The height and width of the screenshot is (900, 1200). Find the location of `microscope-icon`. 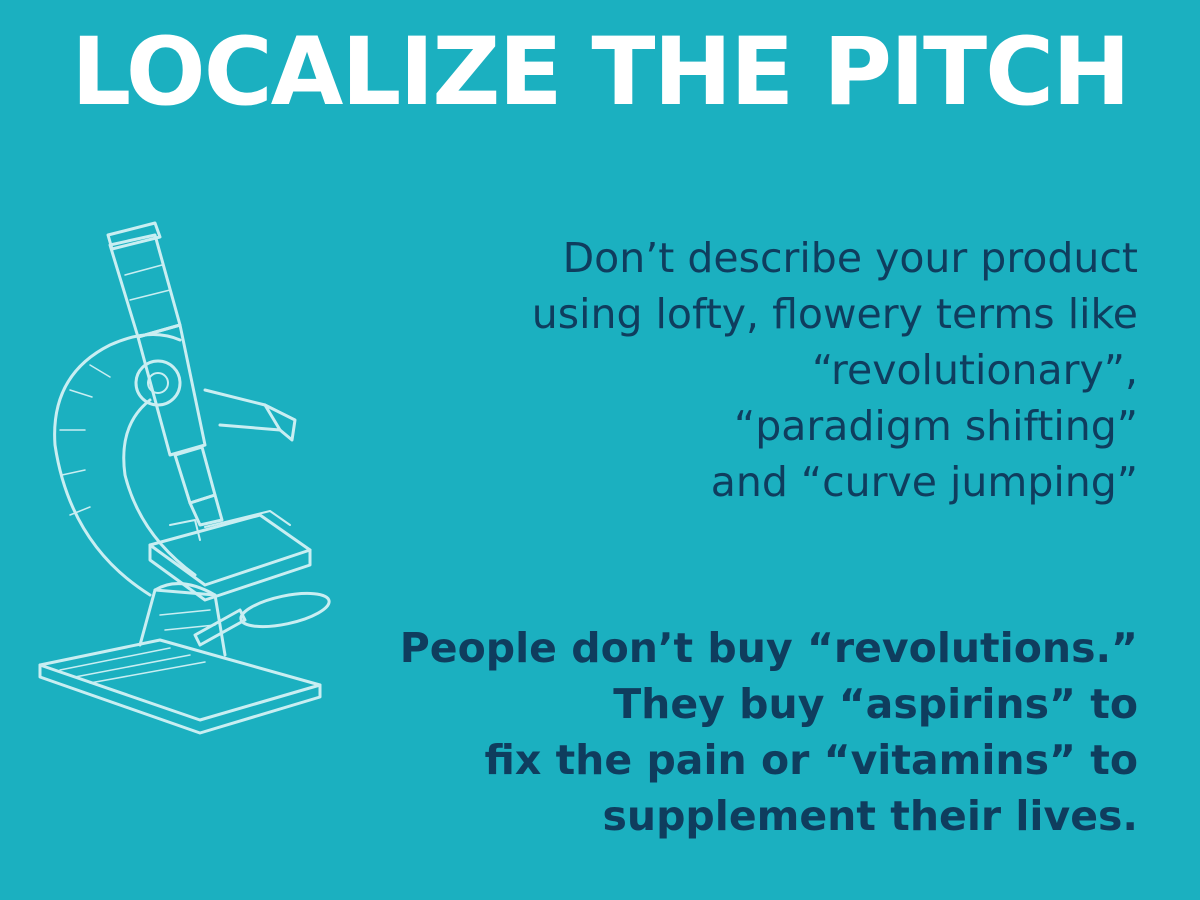

microscope-icon is located at coordinates (184, 478).